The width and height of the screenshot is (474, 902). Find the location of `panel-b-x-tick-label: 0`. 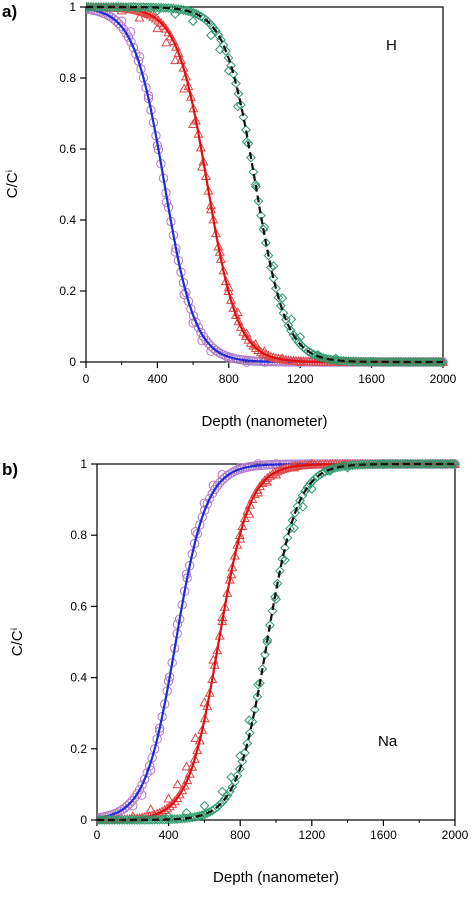

panel-b-x-tick-label: 0 is located at coordinates (97, 835).